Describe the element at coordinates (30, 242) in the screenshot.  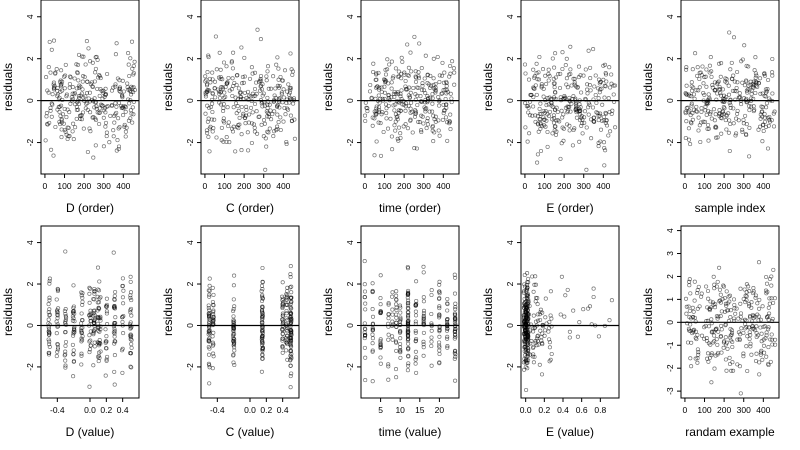
I see `y-tick-label: 4` at that location.